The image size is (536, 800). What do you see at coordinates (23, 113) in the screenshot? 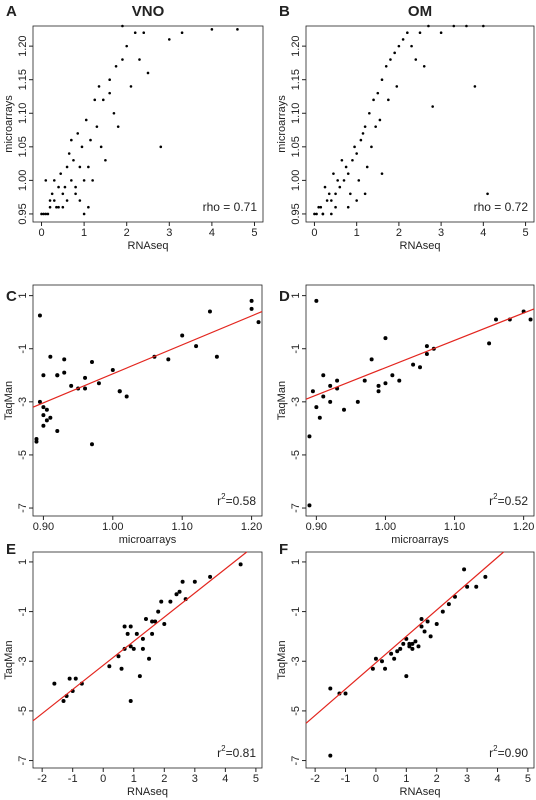
I see `y-tick-label: 1.10` at bounding box center [23, 113].